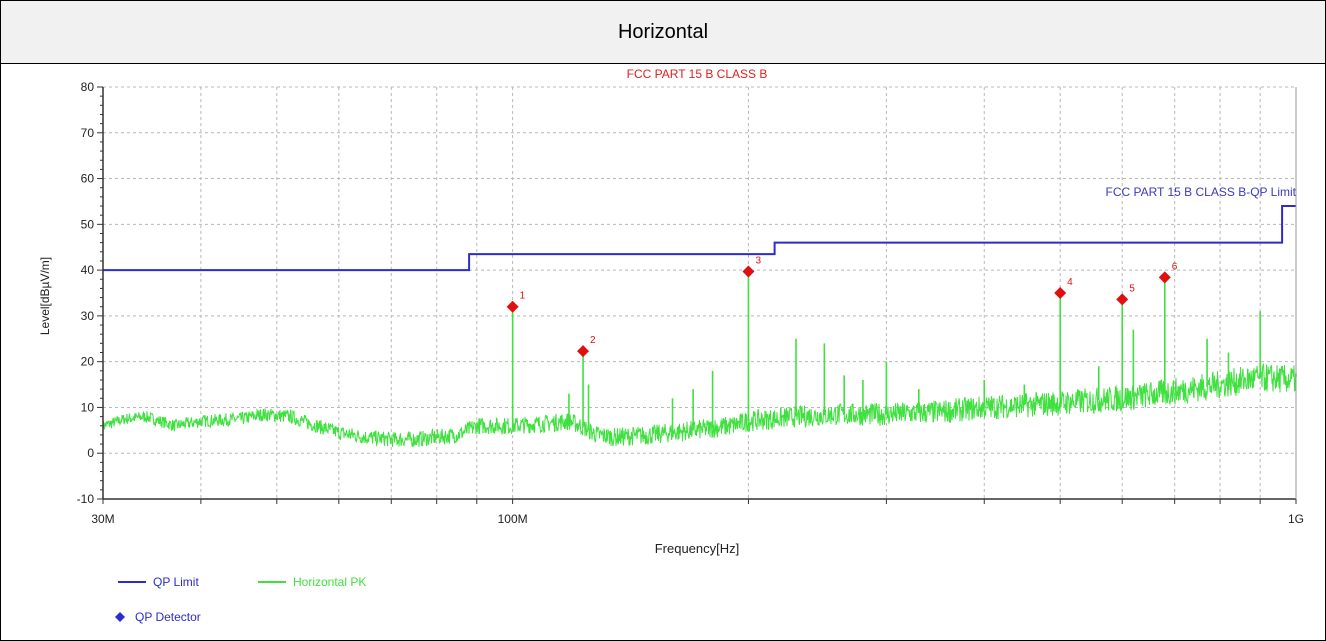 The width and height of the screenshot is (1326, 641). I want to click on y-tick-label: 0, so click(90, 453).